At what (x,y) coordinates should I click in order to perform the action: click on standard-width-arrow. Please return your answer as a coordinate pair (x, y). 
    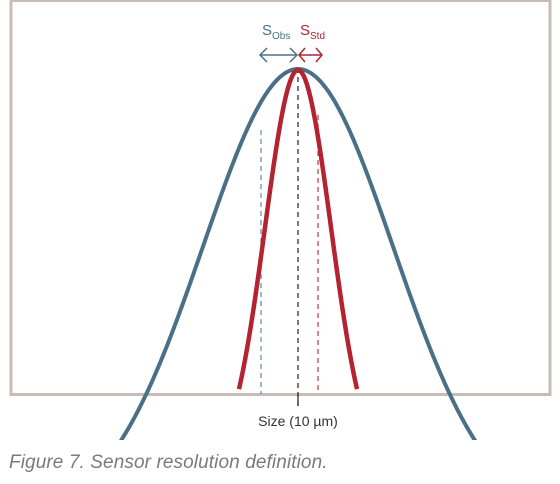
    Looking at the image, I should click on (310, 55).